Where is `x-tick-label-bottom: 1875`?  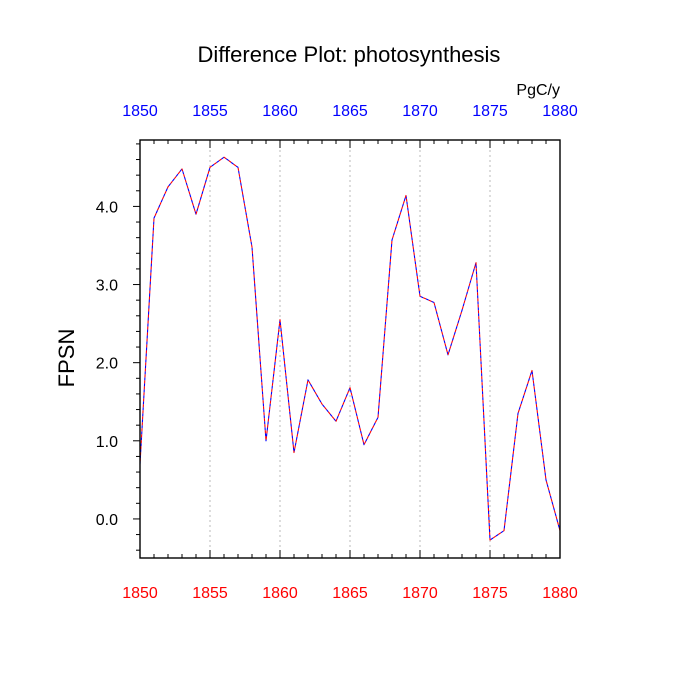
x-tick-label-bottom: 1875 is located at coordinates (490, 593).